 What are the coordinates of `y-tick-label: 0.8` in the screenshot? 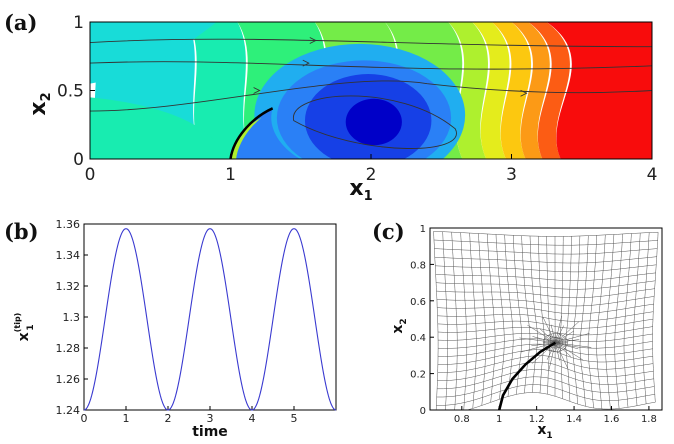 It's located at (418, 265).